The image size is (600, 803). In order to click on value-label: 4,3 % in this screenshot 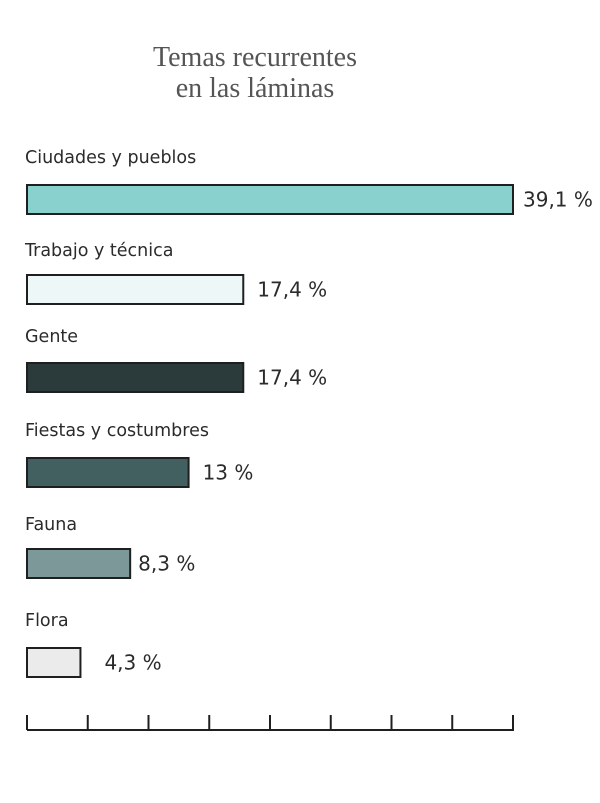, I will do `click(132, 663)`.